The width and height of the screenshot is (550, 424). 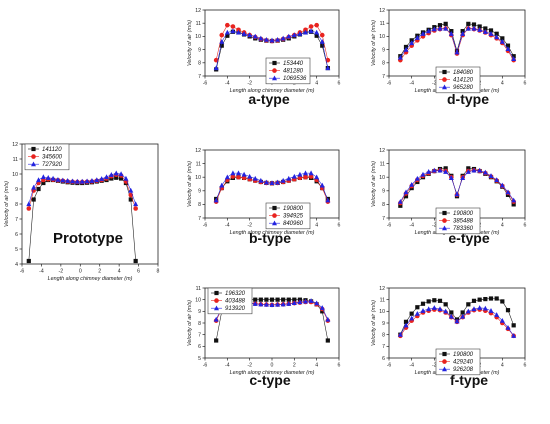 What do you see at coordinates (7, 204) in the screenshot?
I see `y-axis-label: Velocity of air (m/s)` at bounding box center [7, 204].